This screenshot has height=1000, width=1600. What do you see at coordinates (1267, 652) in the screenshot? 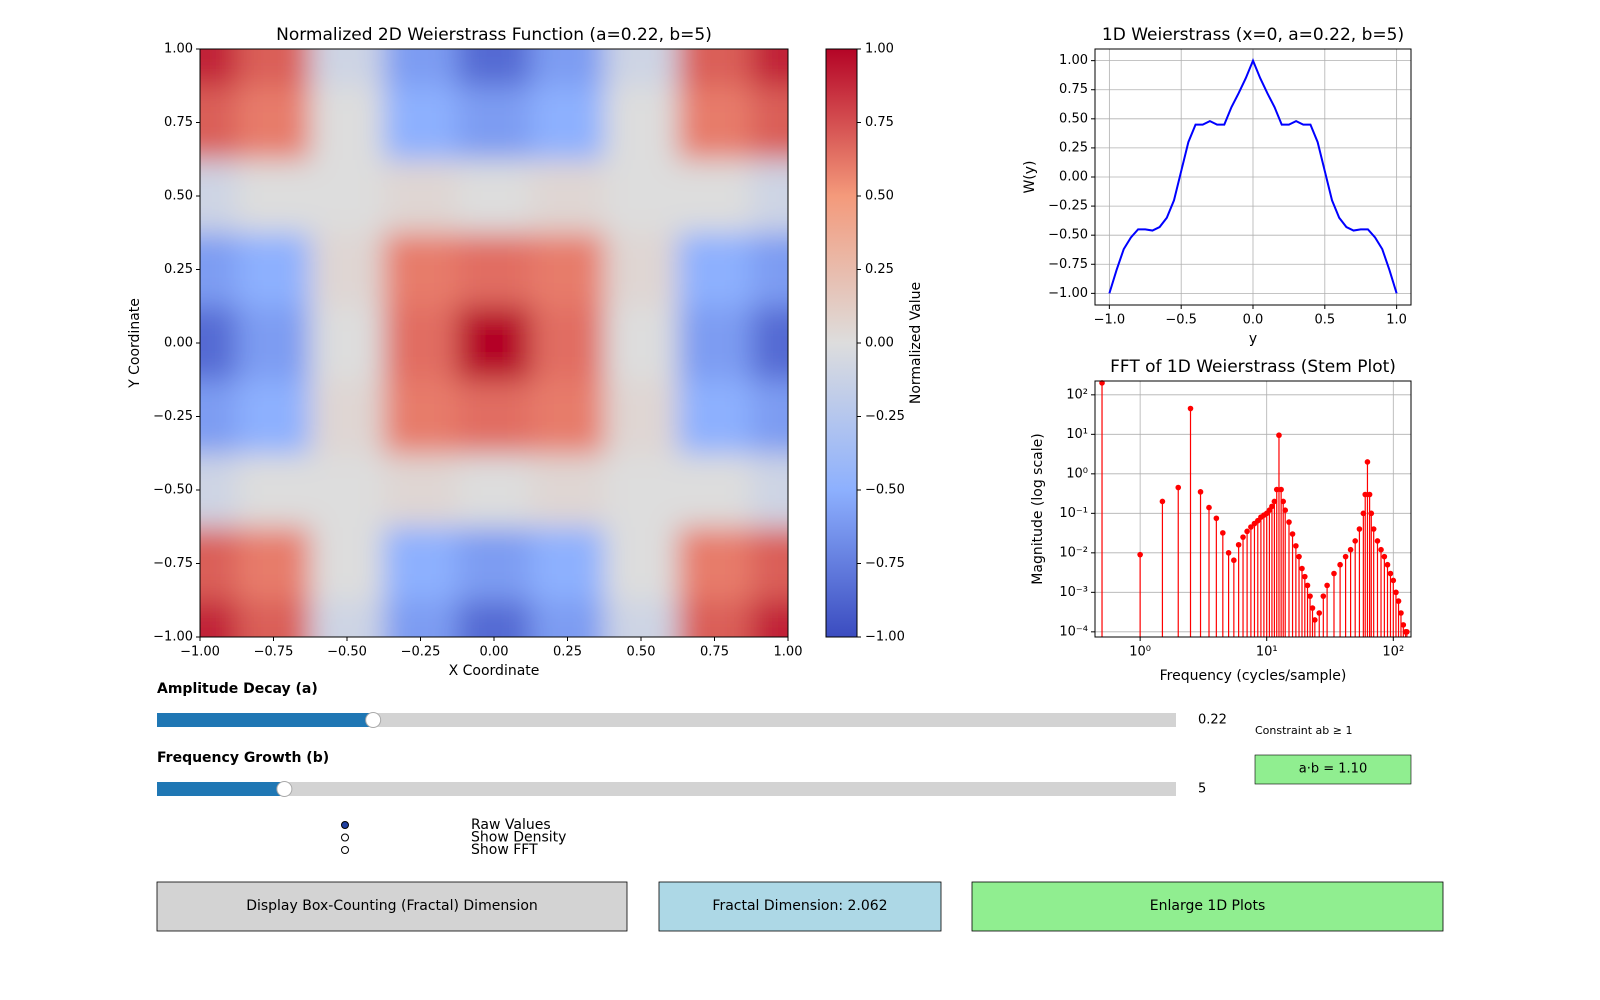
I see `x-tick-label: 10¹` at bounding box center [1267, 652].